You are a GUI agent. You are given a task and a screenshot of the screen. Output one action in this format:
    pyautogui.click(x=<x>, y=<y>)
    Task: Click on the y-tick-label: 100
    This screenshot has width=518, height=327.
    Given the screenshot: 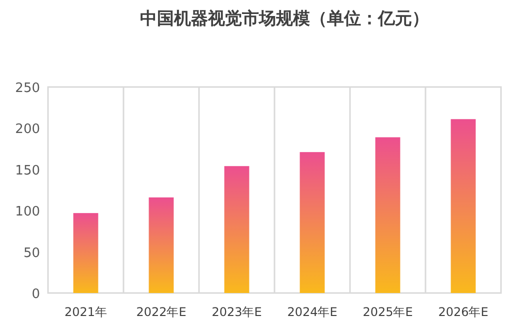 What is the action you would take?
    pyautogui.click(x=27, y=212)
    